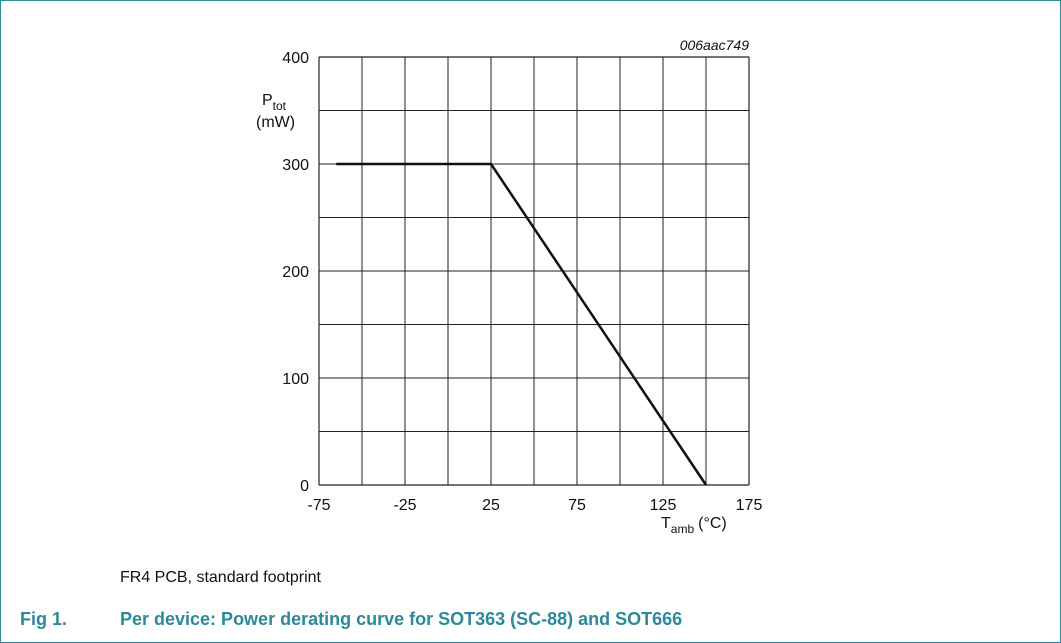  Describe the element at coordinates (267, 100) in the screenshot. I see `y-axis-label-main: P` at that location.